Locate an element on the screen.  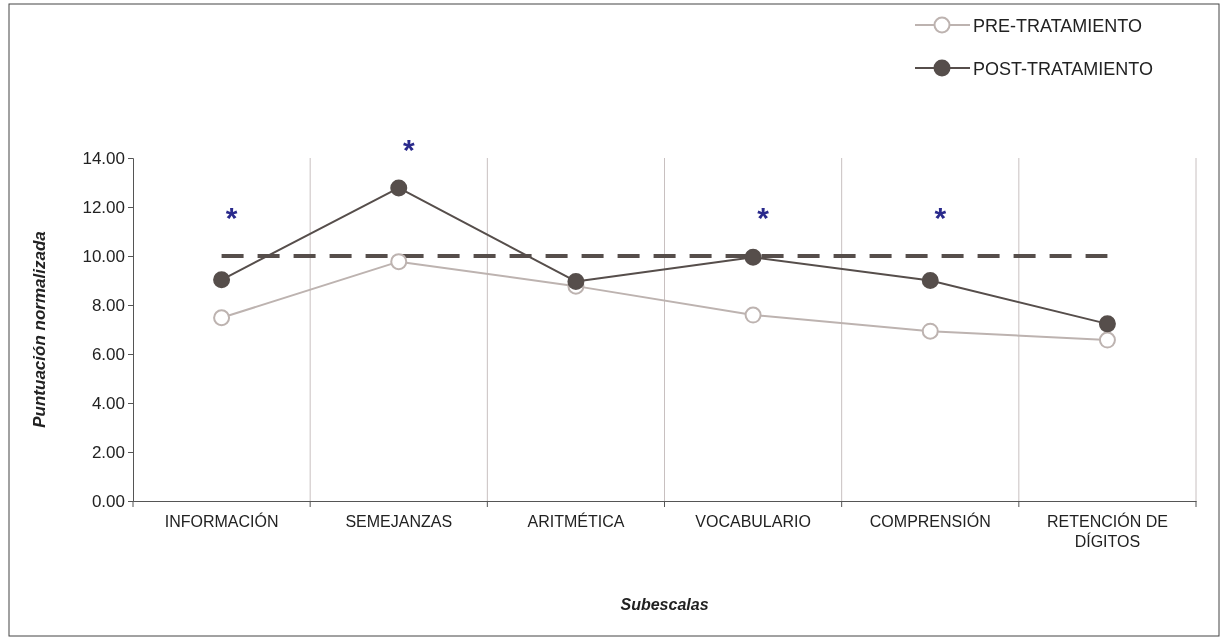
legend-label: POST-TRATAMIENTO is located at coordinates (1063, 69).